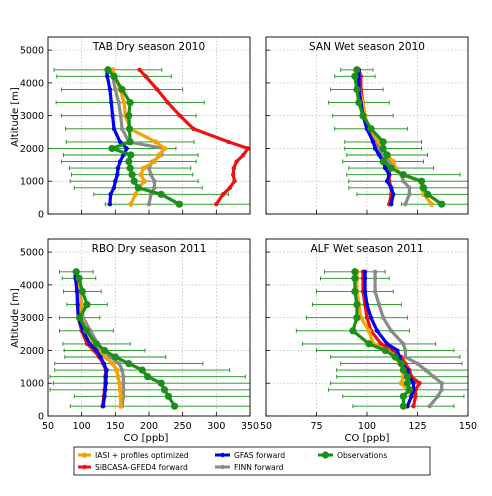  What do you see at coordinates (141, 467) in the screenshot?
I see `legend-label-sib: SiBCASA-GFED4 forward` at bounding box center [141, 467].